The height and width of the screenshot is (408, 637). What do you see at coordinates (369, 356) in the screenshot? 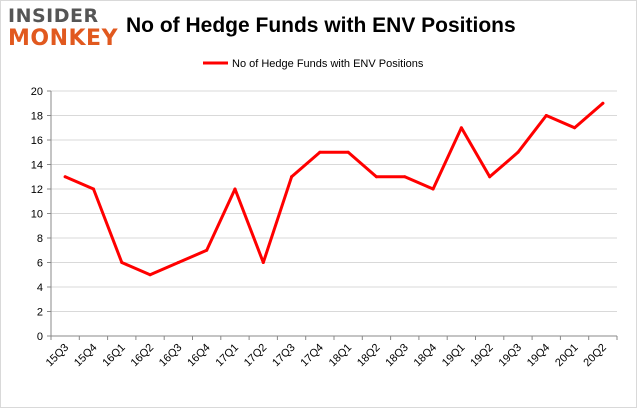
I see `x-tick-label: 18Q2` at bounding box center [369, 356].